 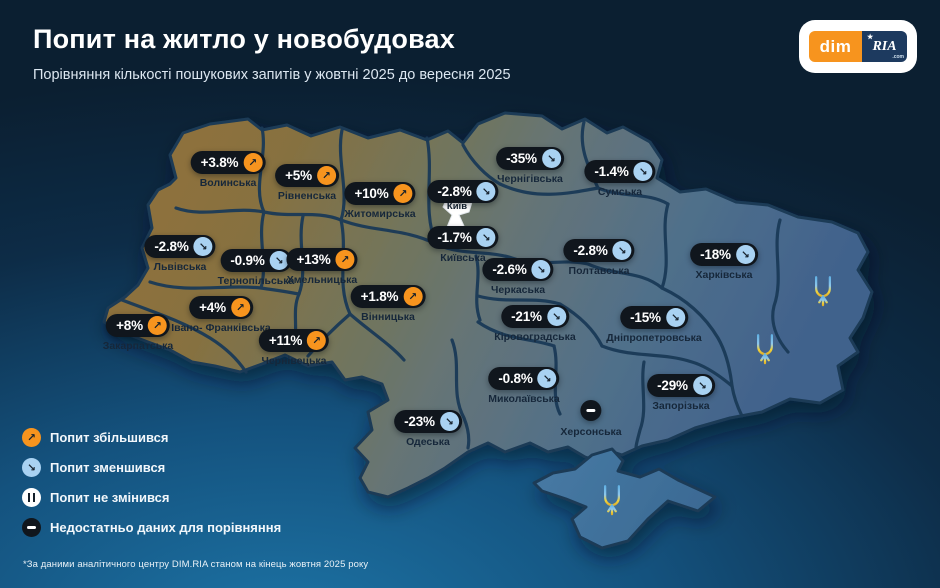 What do you see at coordinates (129, 325) in the screenshot?
I see `value-label: +8%` at bounding box center [129, 325].